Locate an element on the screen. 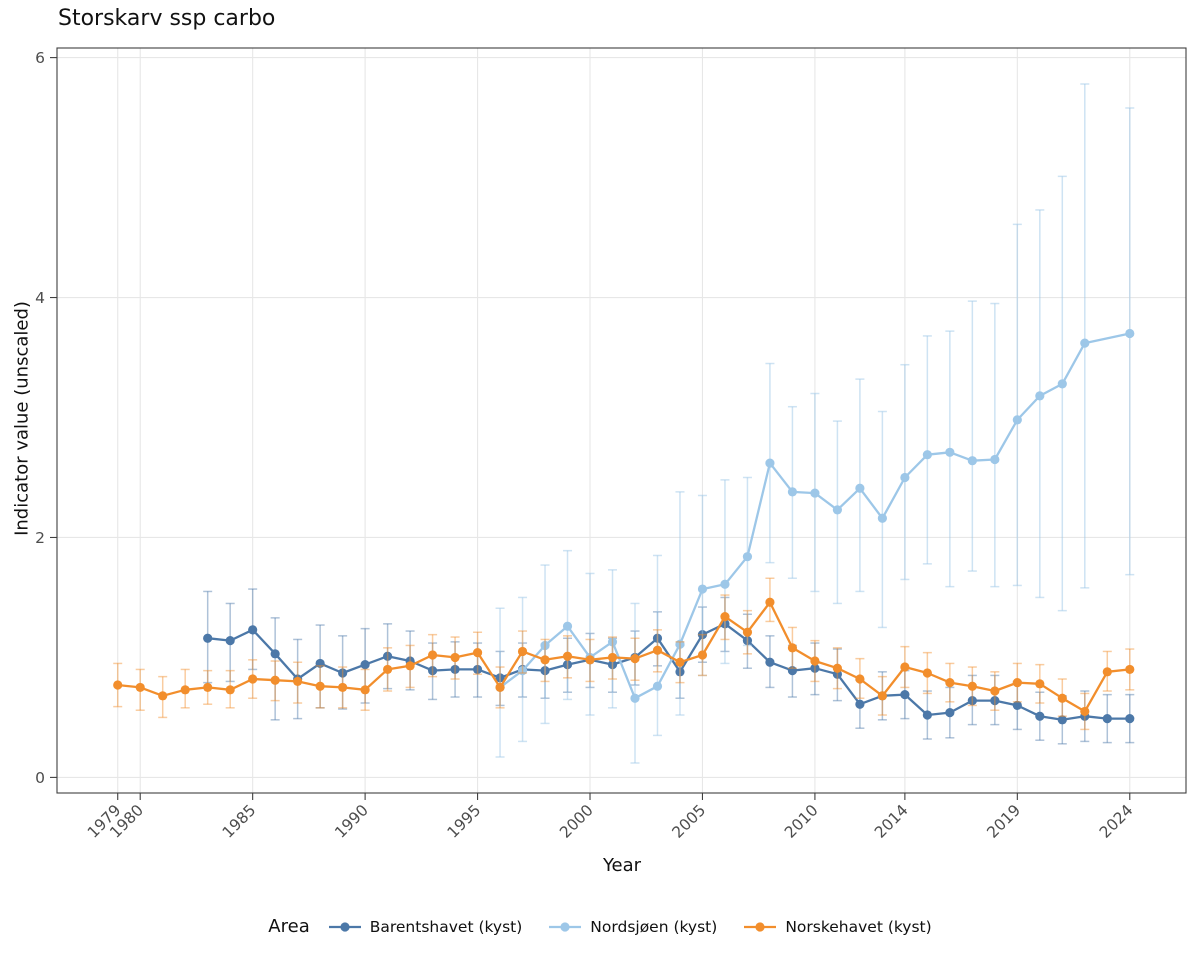  x-tick-label: 1985 is located at coordinates (239, 821).